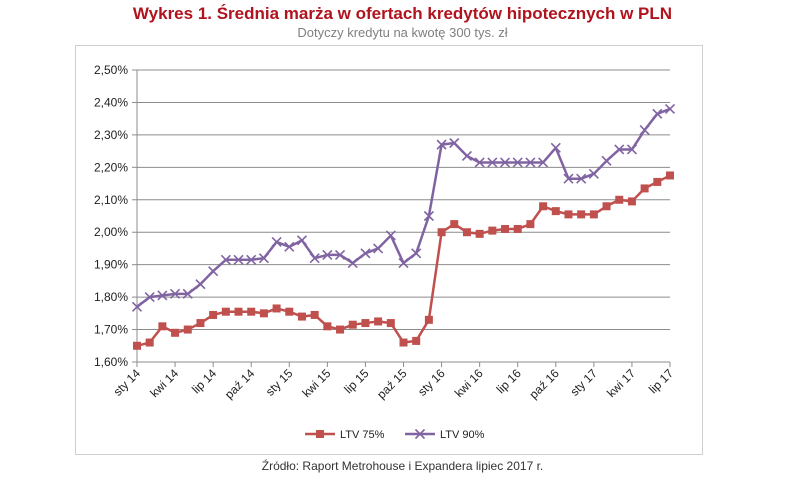 The image size is (805, 487). Describe the element at coordinates (431, 382) in the screenshot. I see `x-tick-label: sty 16` at that location.